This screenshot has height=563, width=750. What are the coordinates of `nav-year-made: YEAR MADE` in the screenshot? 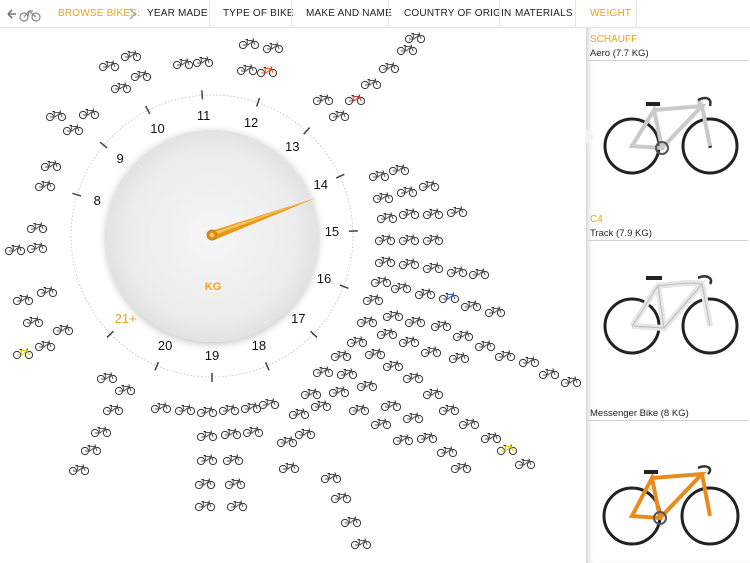 It's located at (177, 13).